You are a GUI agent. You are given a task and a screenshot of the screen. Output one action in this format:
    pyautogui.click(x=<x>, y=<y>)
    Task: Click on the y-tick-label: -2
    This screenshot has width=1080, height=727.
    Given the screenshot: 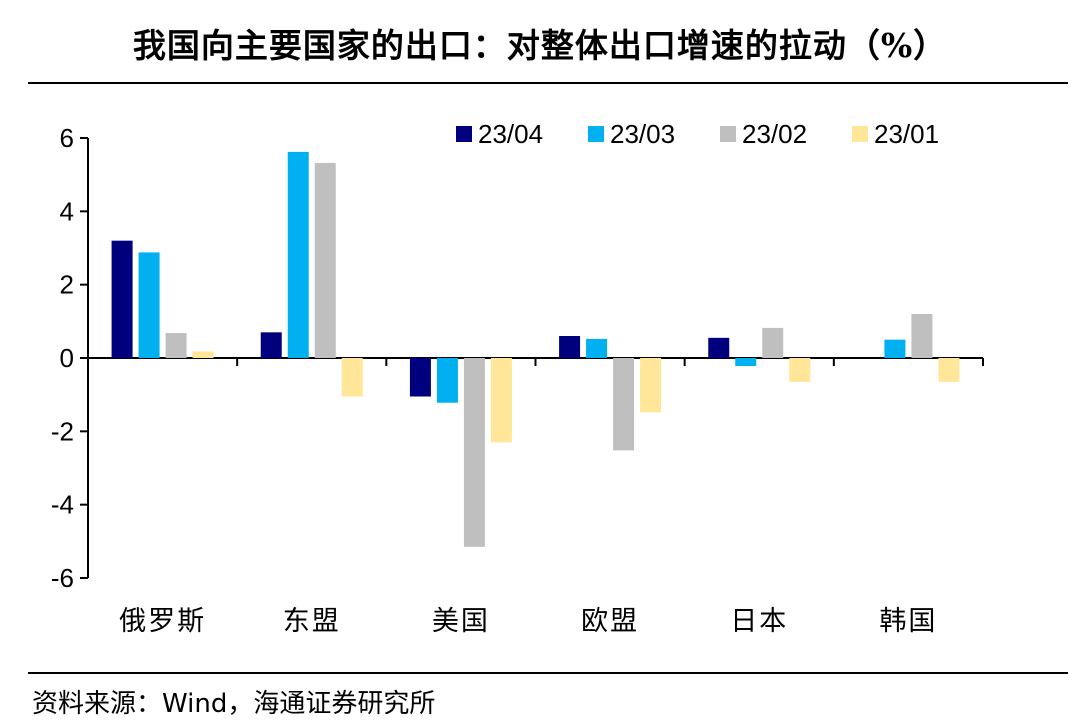 What is the action you would take?
    pyautogui.click(x=62, y=431)
    